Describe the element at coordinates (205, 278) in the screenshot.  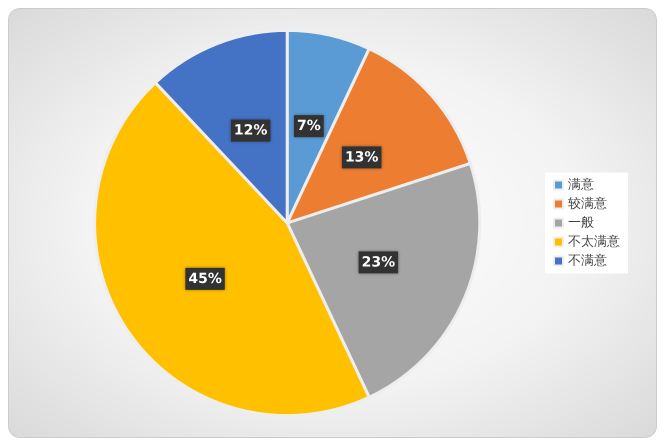
I see `data-label: 45%` at that location.